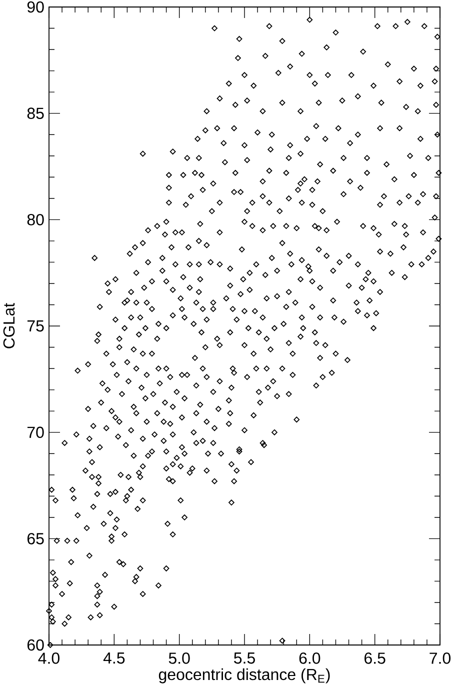 This screenshot has height=687, width=451. I want to click on y-tick-label: 75, so click(35, 326).